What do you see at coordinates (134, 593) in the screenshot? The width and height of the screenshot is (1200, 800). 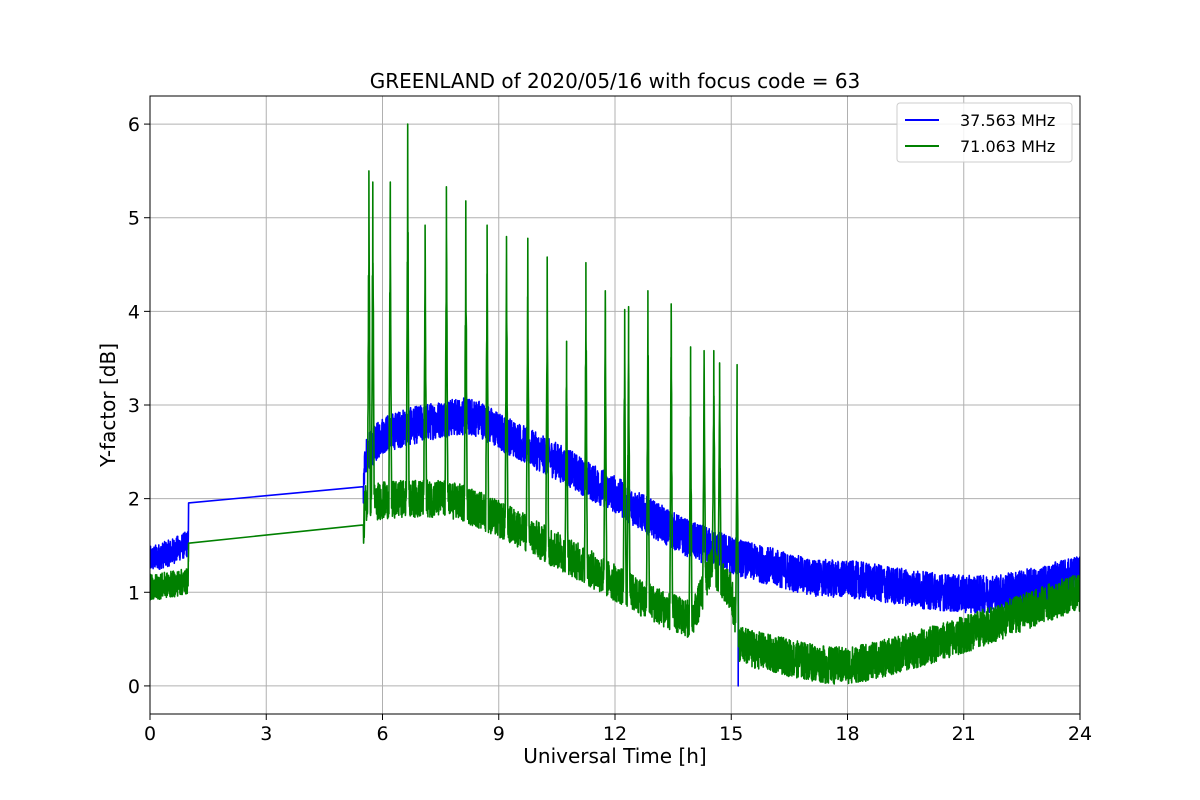 I see `y-tick-label: 1` at bounding box center [134, 593].